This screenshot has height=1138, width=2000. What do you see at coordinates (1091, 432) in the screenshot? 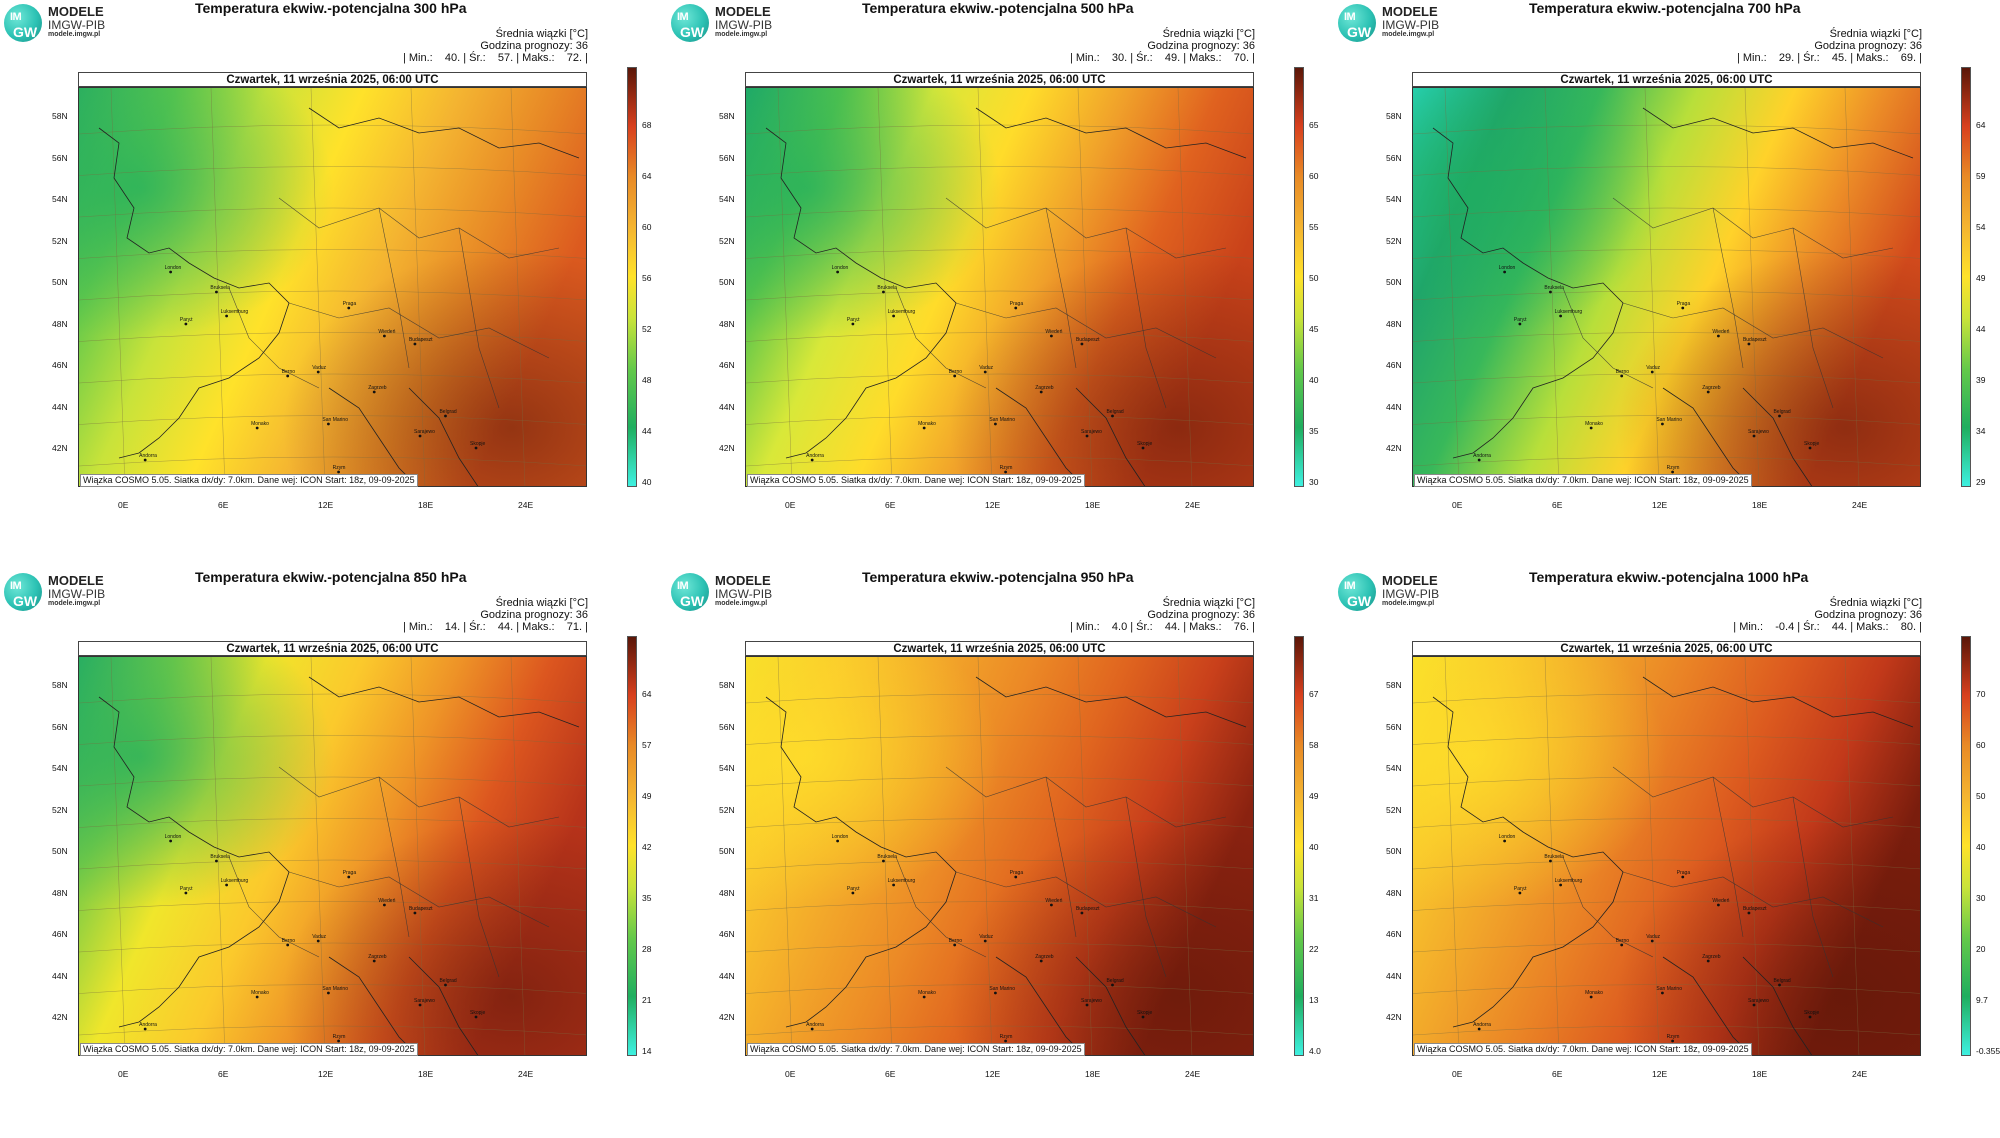
I see `city-label: Sarajewo` at bounding box center [1091, 432].